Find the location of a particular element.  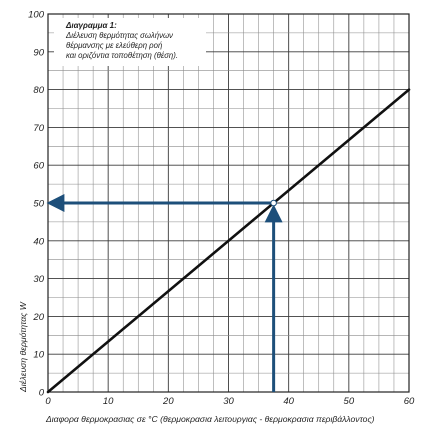

y-tick-label: 80 is located at coordinates (38, 90).